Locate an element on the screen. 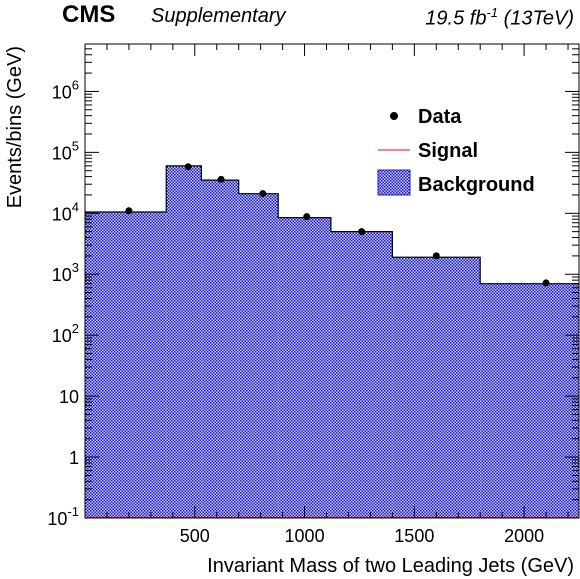 The image size is (580, 579). lumi-exponent: -1 is located at coordinates (492, 12).